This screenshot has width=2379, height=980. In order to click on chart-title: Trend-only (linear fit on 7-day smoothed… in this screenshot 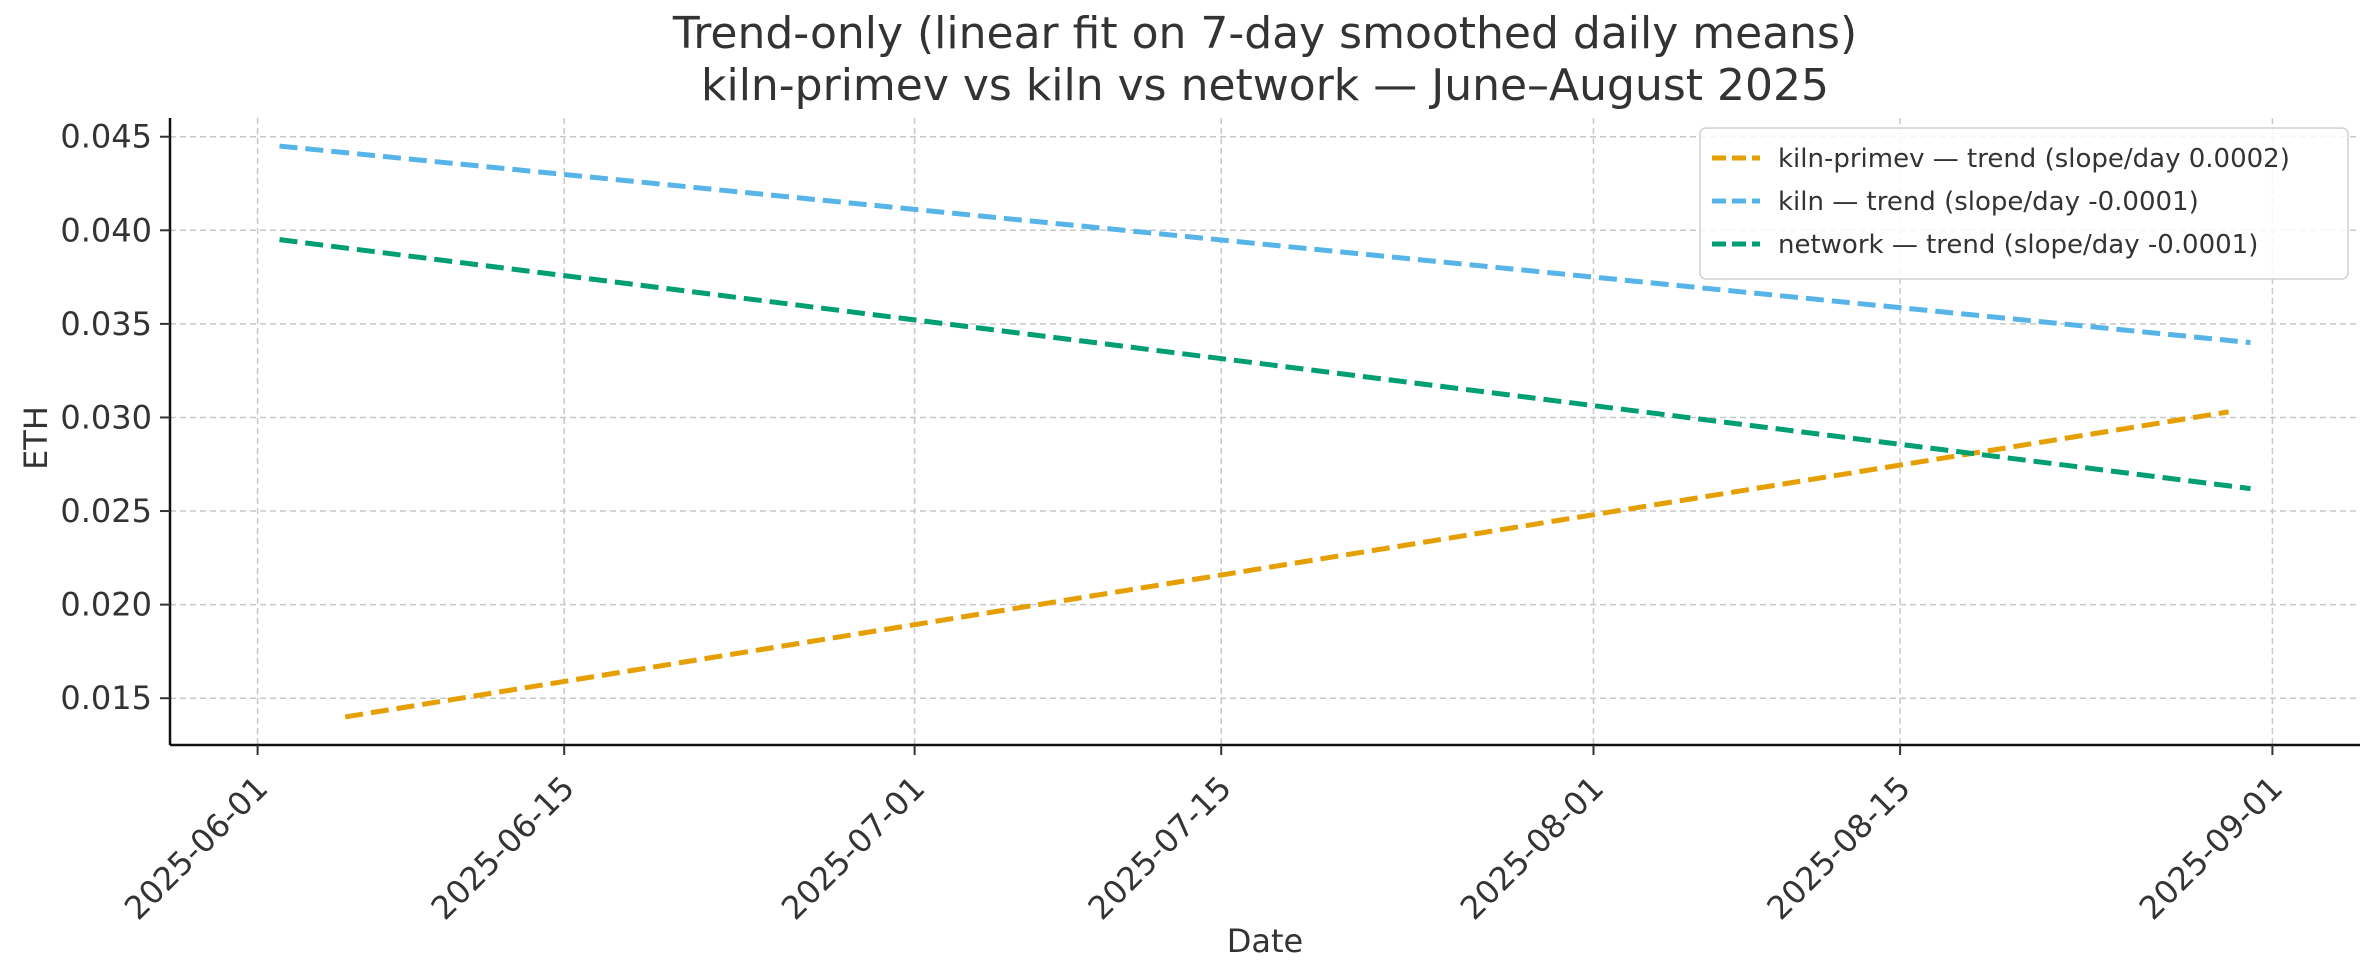, I will do `click(1264, 33)`.